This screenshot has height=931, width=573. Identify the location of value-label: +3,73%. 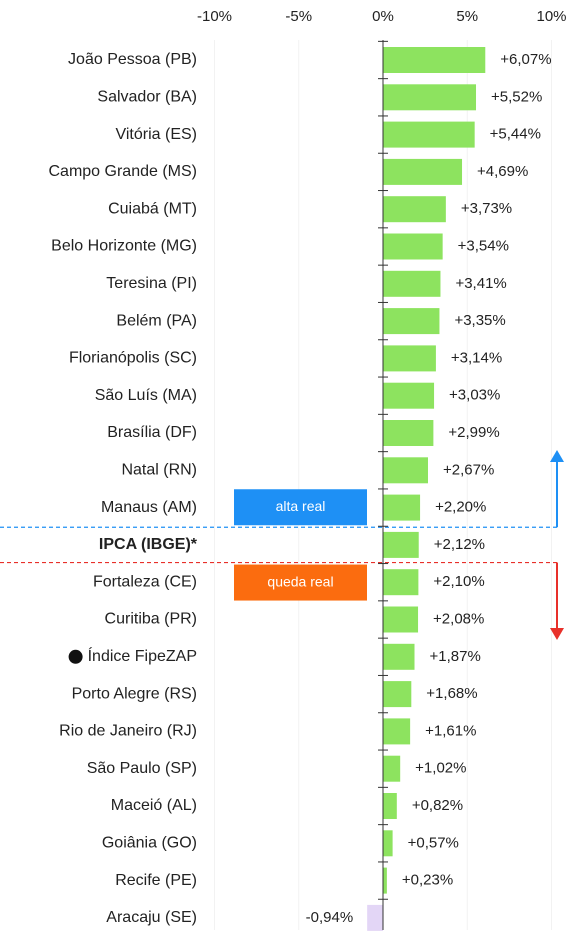
(486, 208).